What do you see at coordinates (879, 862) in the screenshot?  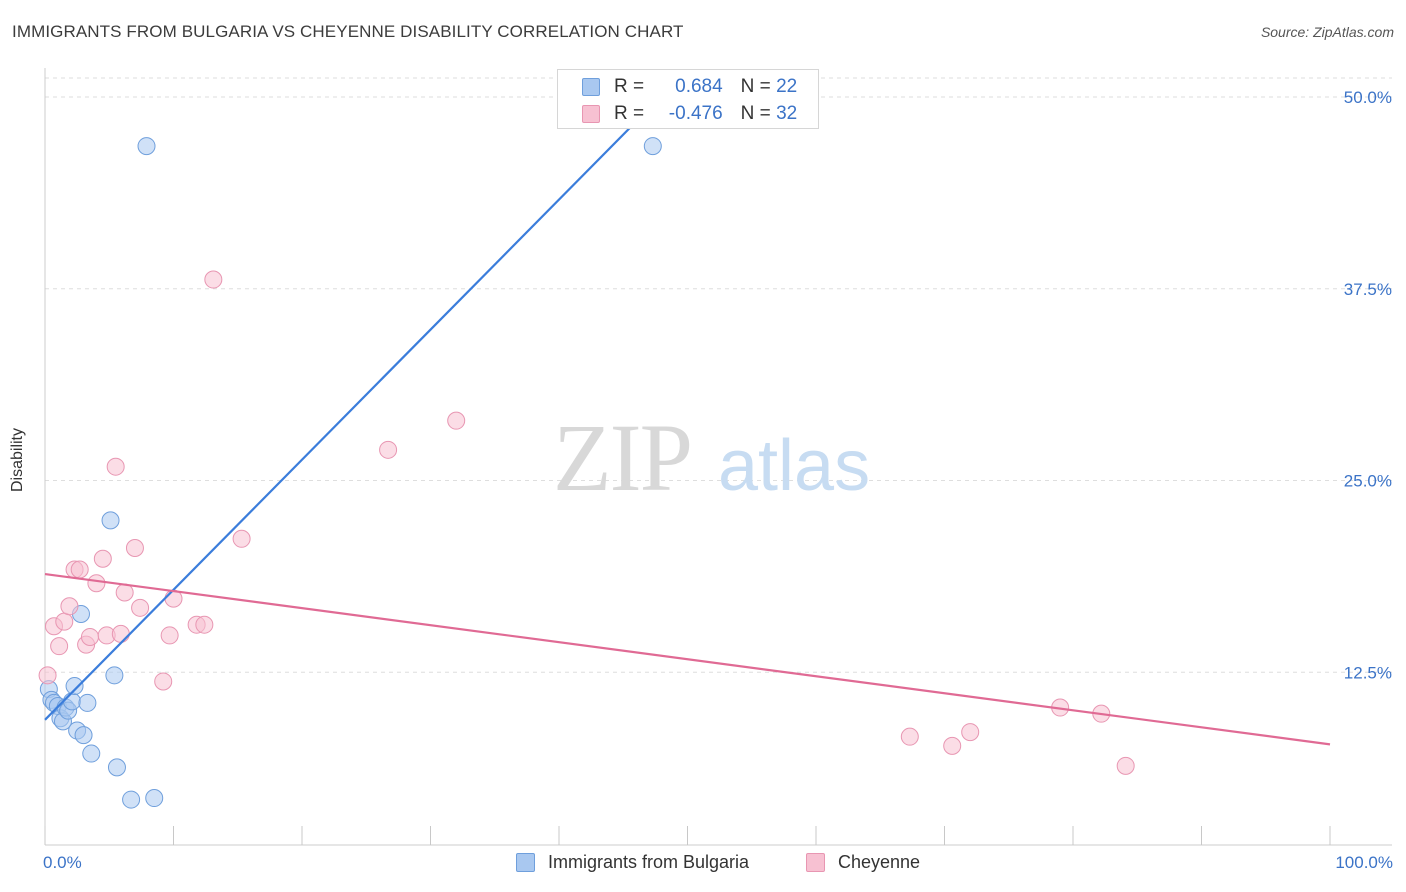 I see `legend-label: Cheyenne` at bounding box center [879, 862].